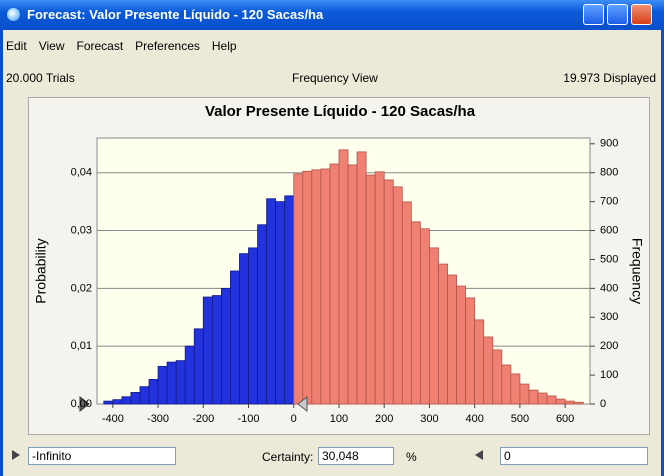 The width and height of the screenshot is (664, 476). I want to click on menu-bar: Edit View Forecast Preferences Help, so click(127, 46).